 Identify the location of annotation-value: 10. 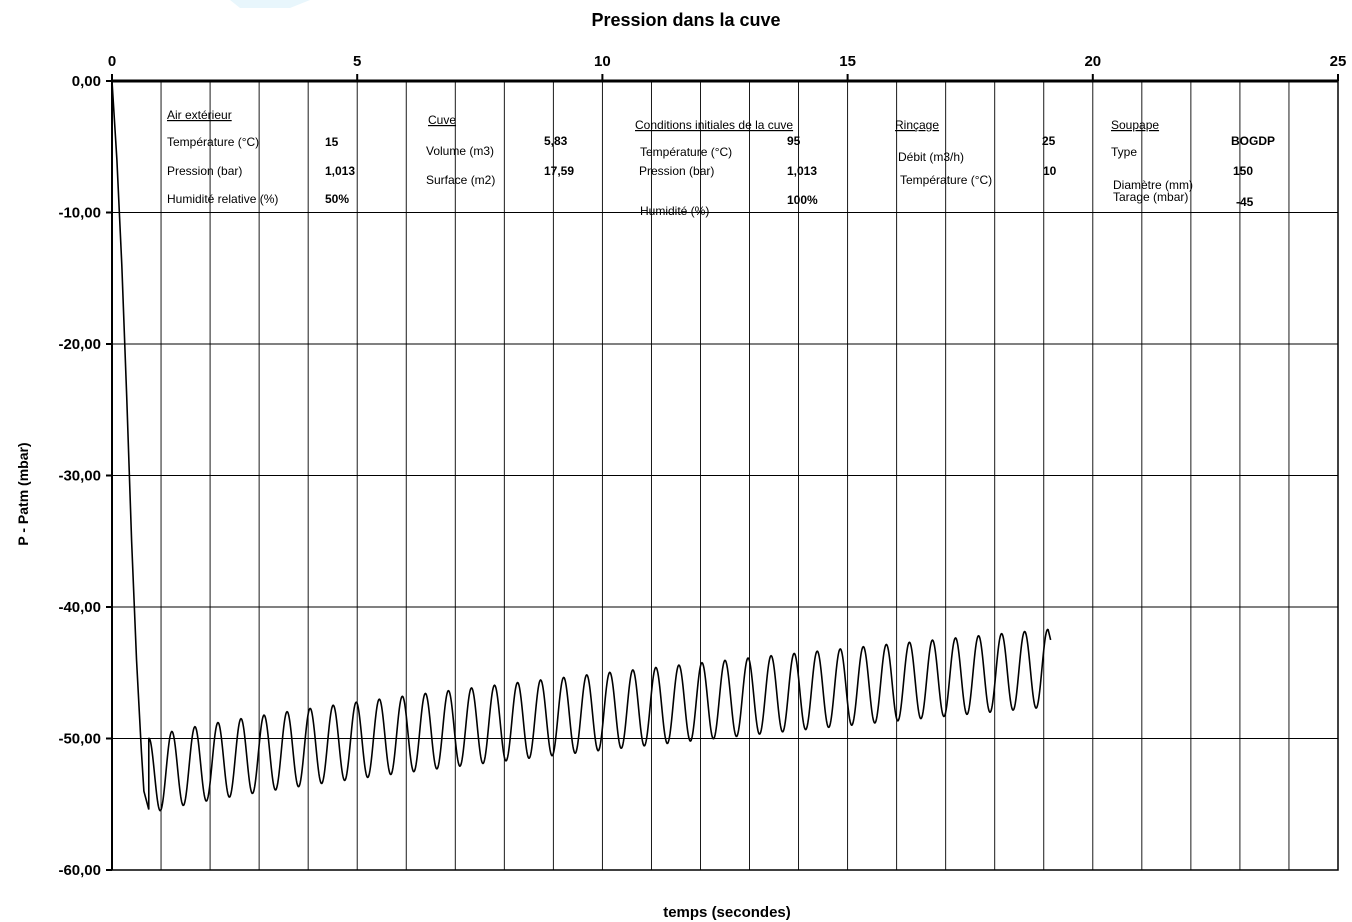
(1050, 171).